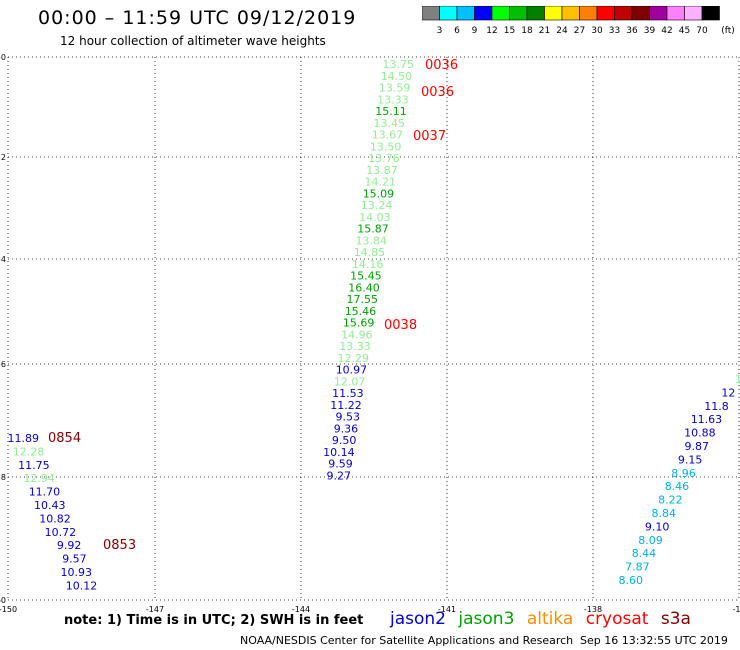 The width and height of the screenshot is (740, 650). Describe the element at coordinates (391, 111) in the screenshot. I see `wave-height-label: 15.11` at that location.